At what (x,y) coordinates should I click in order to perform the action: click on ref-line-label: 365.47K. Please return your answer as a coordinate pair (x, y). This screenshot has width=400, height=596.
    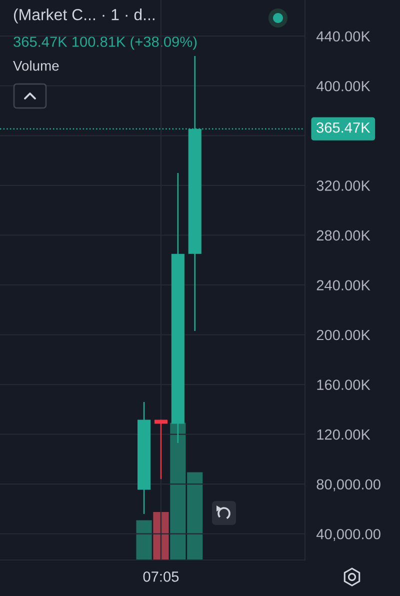
    Looking at the image, I should click on (343, 127).